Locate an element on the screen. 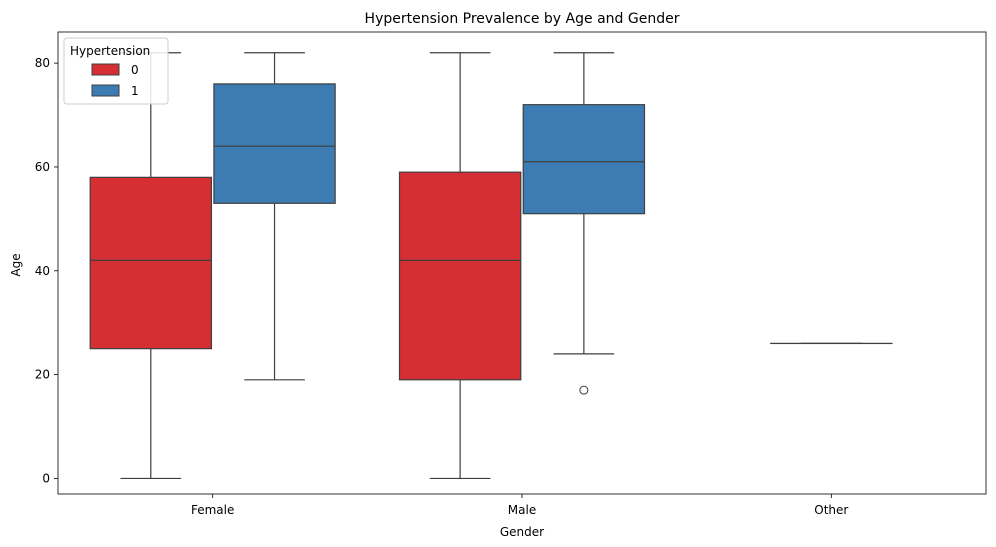  box-0-male is located at coordinates (460, 266).